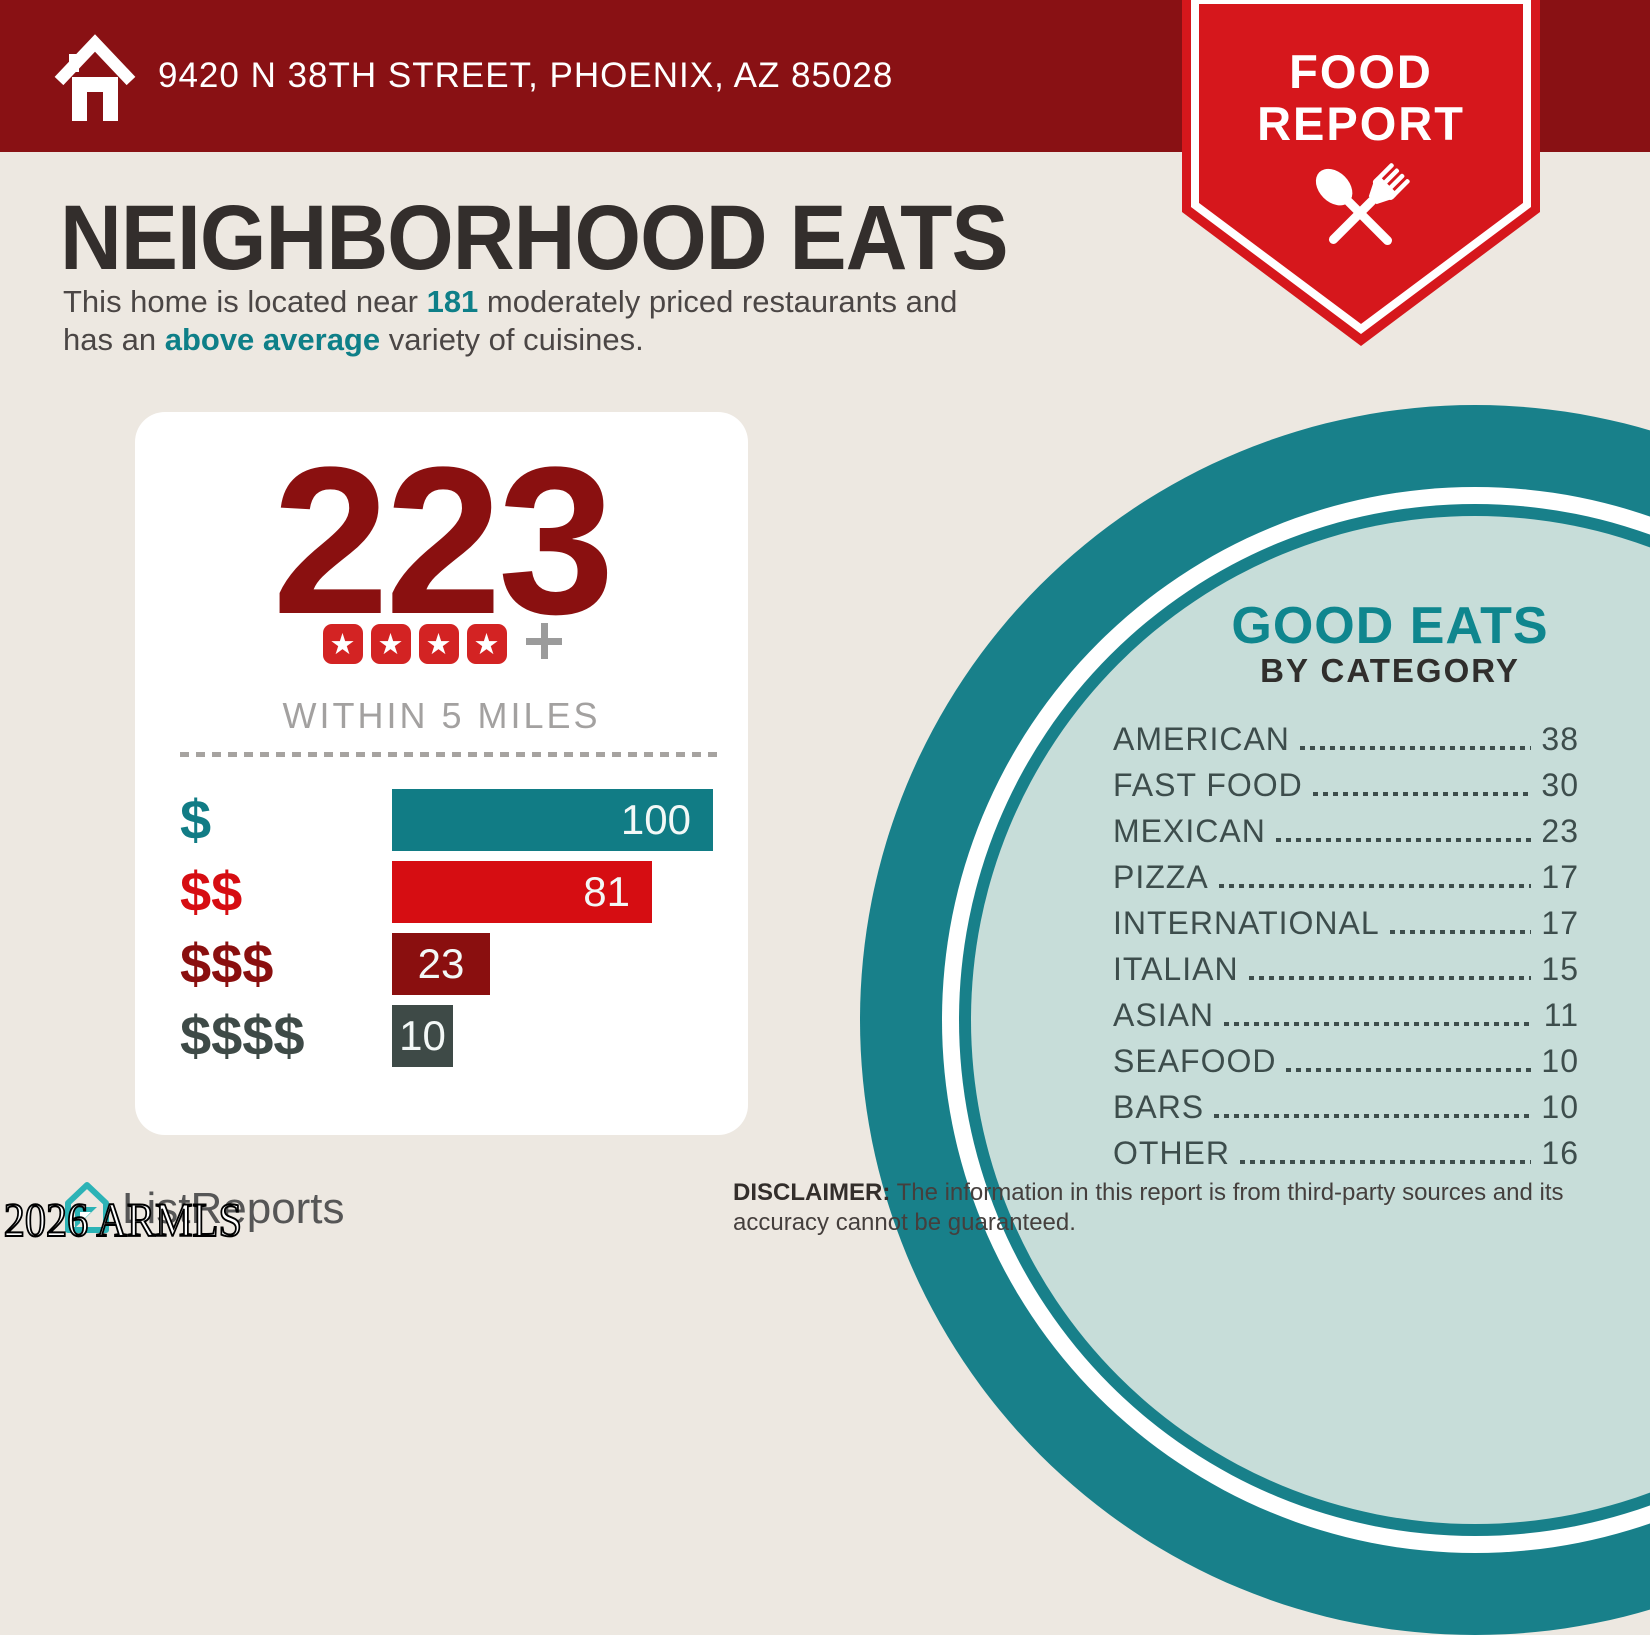  Describe the element at coordinates (450, 754) in the screenshot. I see `dashed-divider` at that location.